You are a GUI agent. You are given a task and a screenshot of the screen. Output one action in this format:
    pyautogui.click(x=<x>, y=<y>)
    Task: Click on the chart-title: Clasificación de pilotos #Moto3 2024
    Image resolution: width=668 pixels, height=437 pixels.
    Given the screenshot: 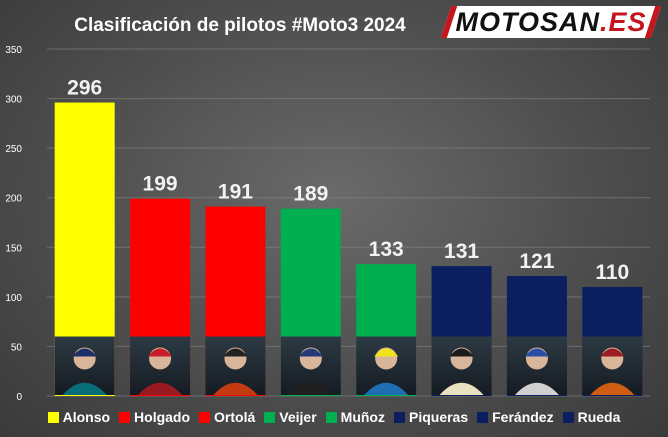 What is the action you would take?
    pyautogui.click(x=240, y=25)
    